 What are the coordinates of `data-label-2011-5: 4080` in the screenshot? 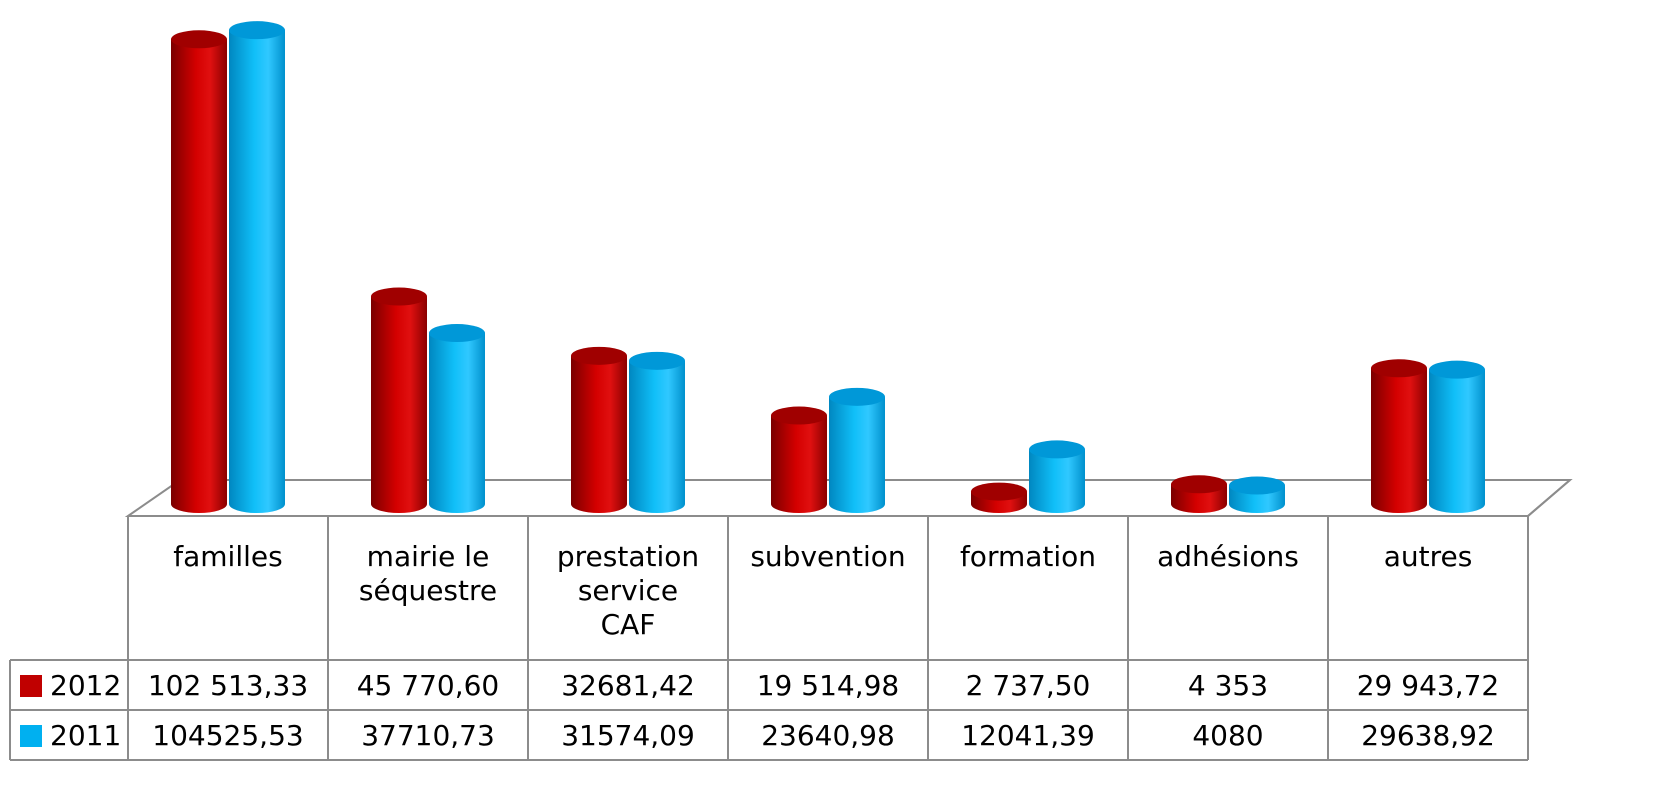 It's located at (1227, 735).